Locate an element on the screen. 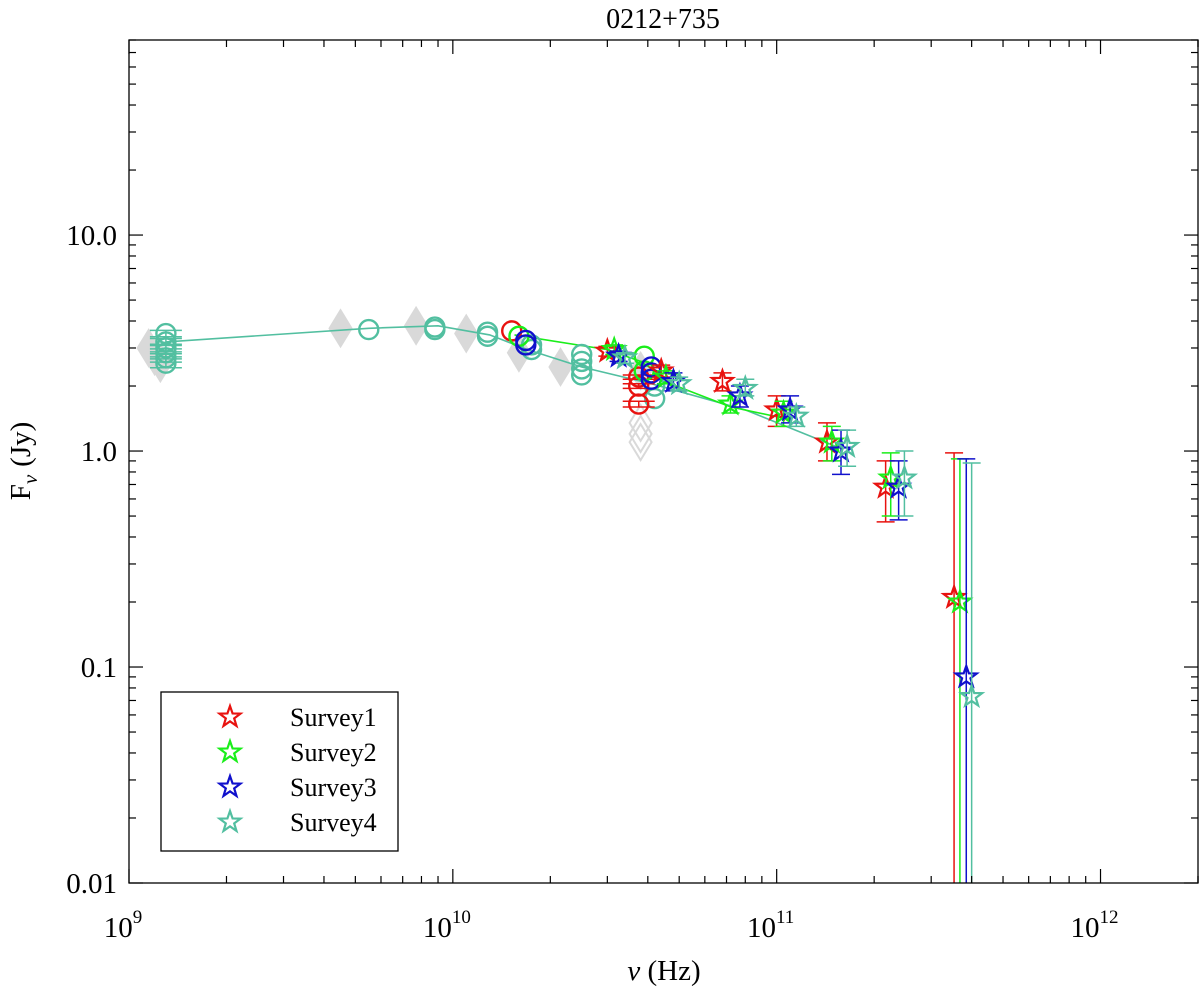 Image resolution: width=1200 pixels, height=990 pixels. x-tick-label-exponent: 10 is located at coordinates (461, 917).